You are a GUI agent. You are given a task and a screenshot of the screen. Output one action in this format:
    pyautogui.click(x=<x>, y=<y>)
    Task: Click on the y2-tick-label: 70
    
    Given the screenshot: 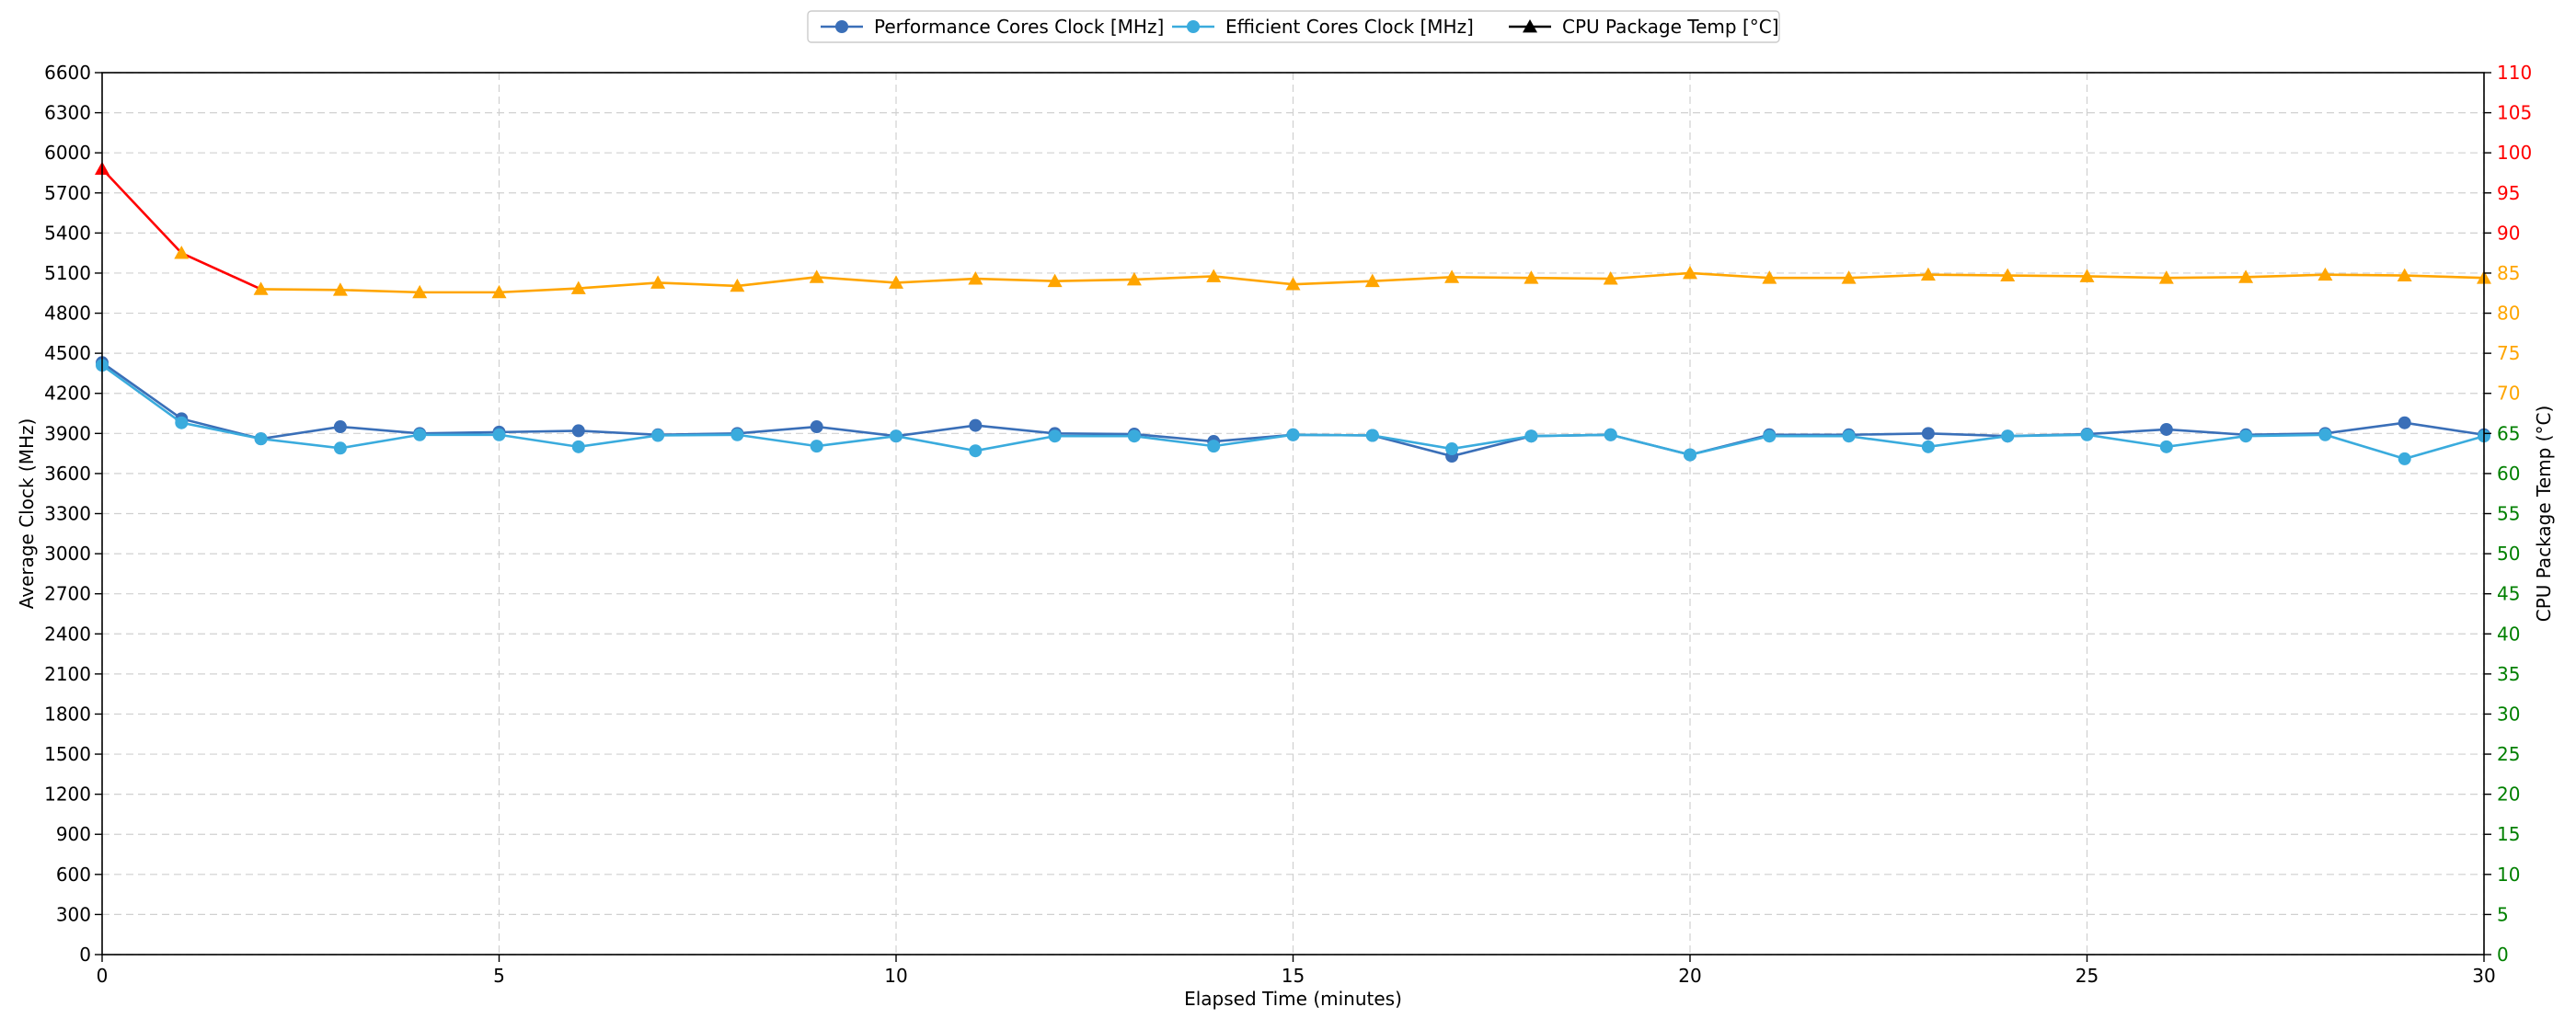 What is the action you would take?
    pyautogui.click(x=2508, y=394)
    